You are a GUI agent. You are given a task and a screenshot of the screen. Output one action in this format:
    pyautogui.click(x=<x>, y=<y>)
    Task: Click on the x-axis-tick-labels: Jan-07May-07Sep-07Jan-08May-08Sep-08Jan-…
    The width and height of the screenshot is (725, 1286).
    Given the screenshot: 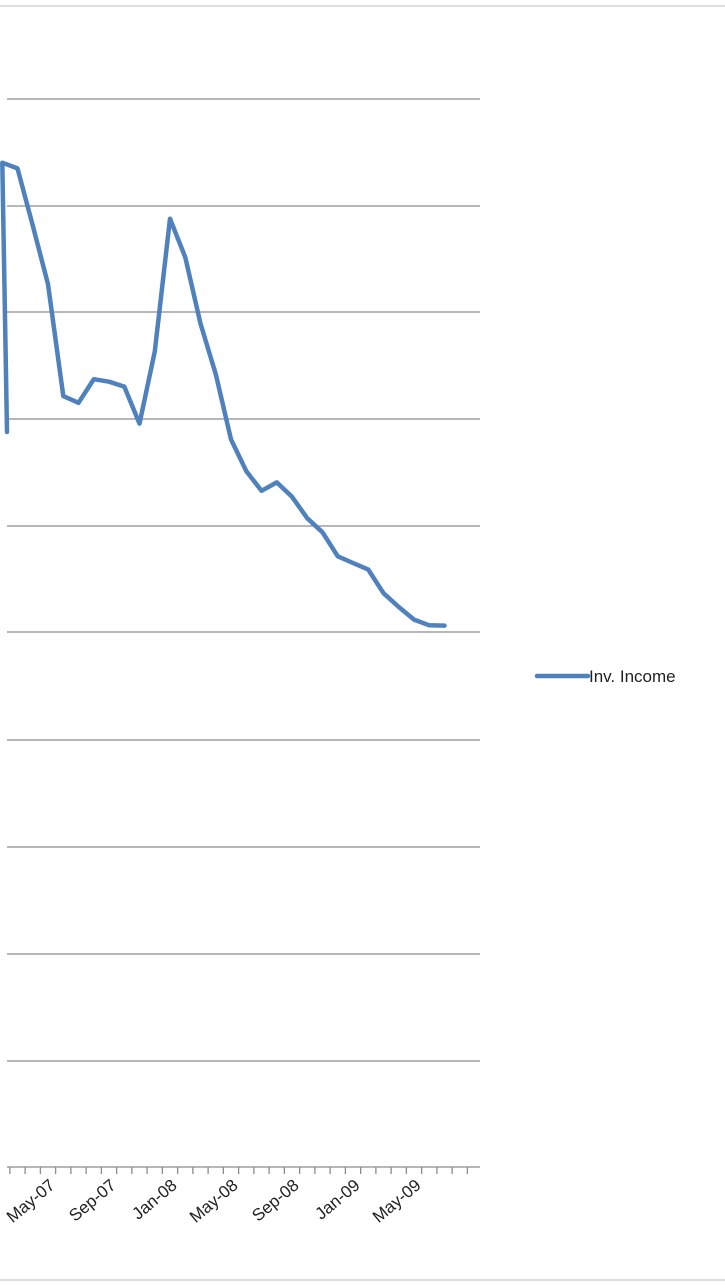 What is the action you would take?
    pyautogui.click(x=214, y=1201)
    